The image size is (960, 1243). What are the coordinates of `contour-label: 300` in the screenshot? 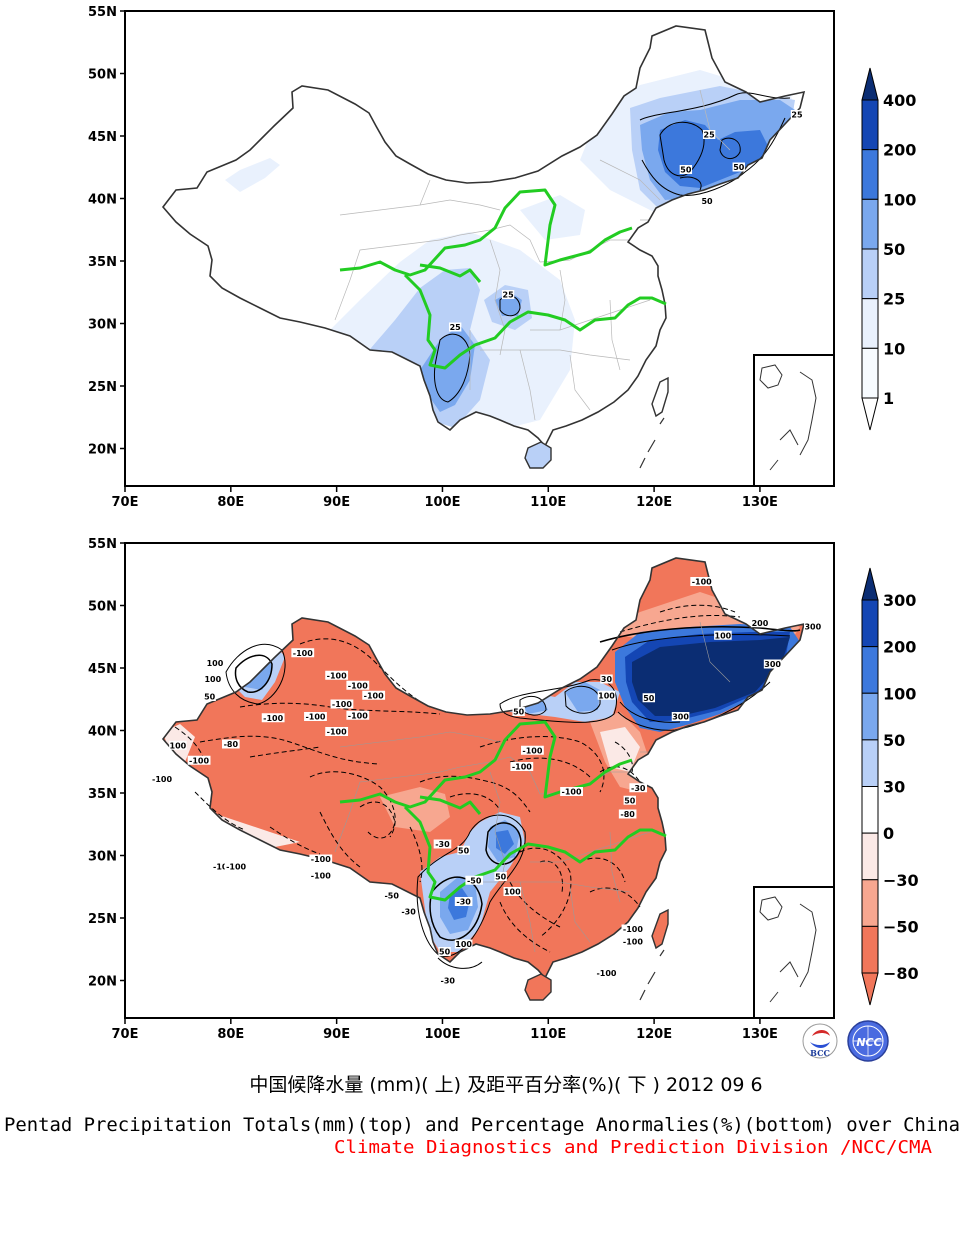 It's located at (772, 664).